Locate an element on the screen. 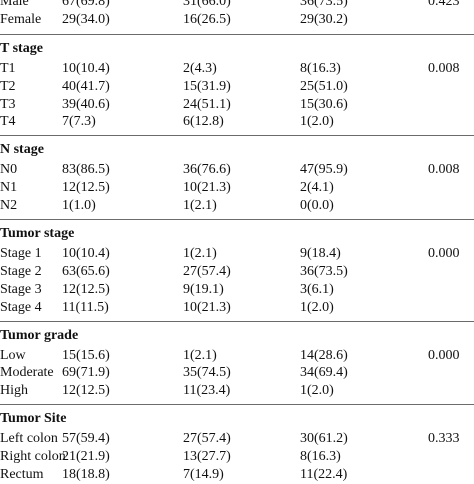 Image resolution: width=474 pixels, height=484 pixels. group1-value: 7(14.9) is located at coordinates (203, 475).